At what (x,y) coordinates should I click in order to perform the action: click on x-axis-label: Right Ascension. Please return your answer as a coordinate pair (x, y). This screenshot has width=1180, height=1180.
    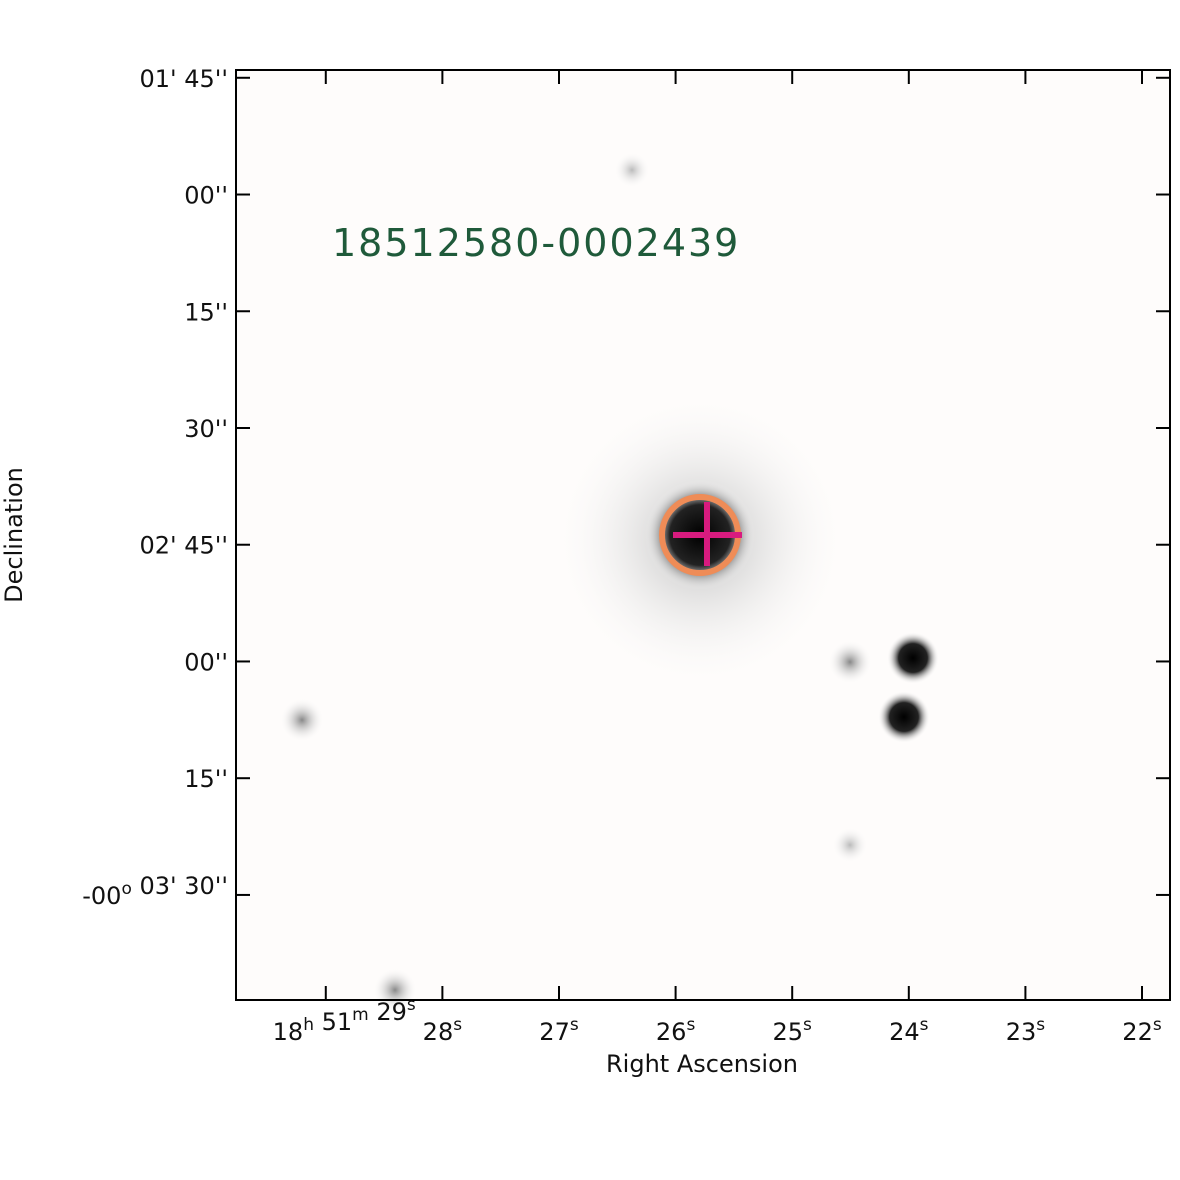
    Looking at the image, I should click on (702, 1064).